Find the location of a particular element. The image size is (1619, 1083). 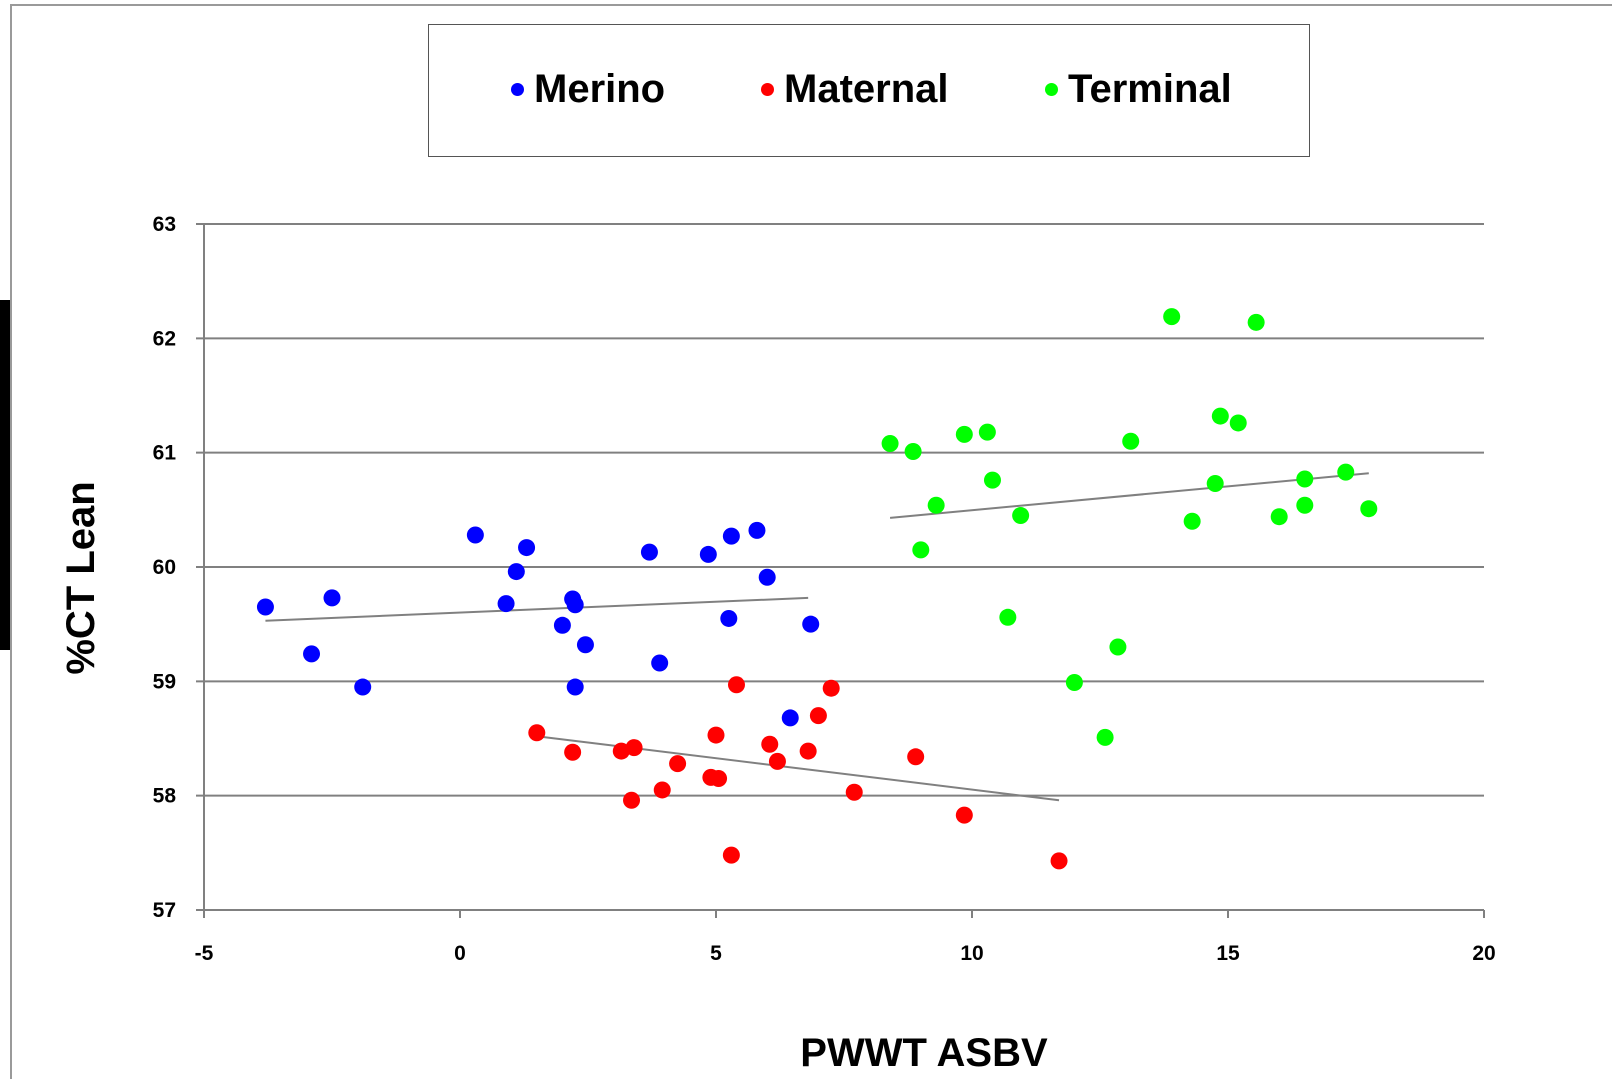

y-tick-label: 58 is located at coordinates (165, 796).